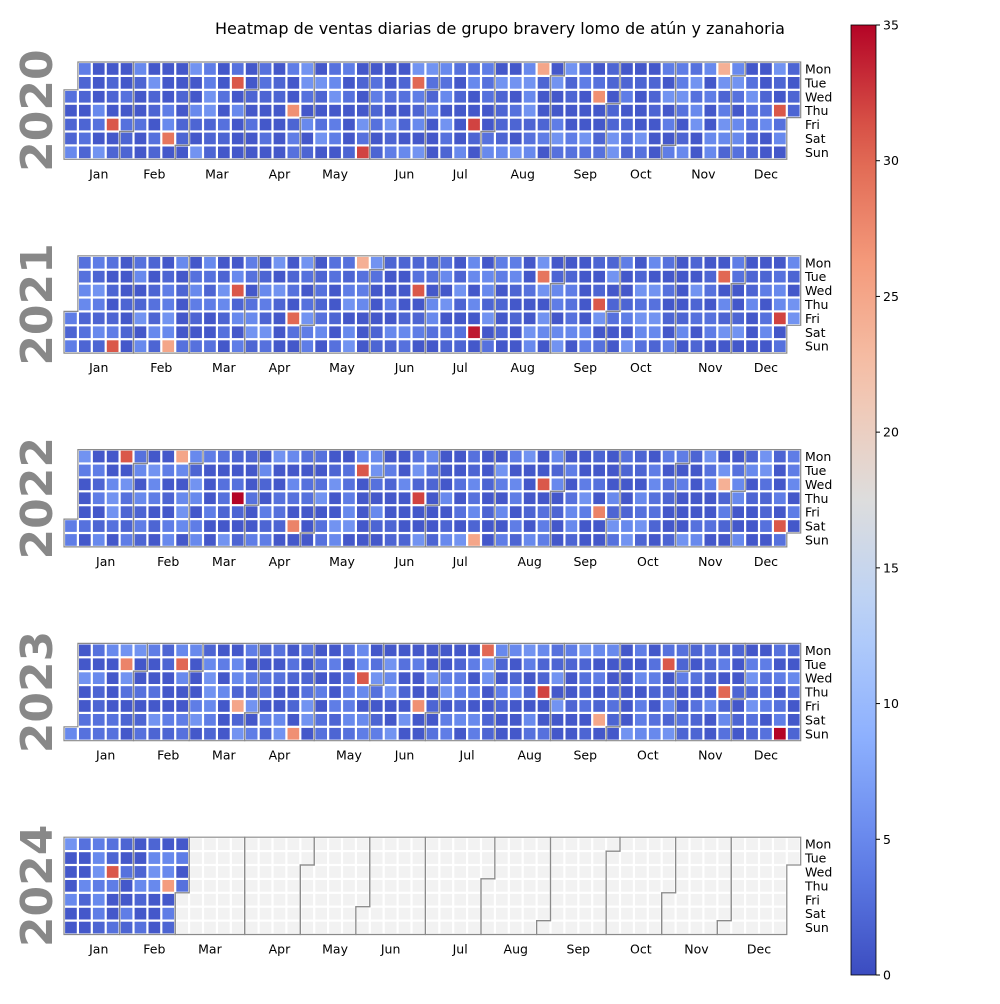  I want to click on month-label: Nov, so click(710, 367).